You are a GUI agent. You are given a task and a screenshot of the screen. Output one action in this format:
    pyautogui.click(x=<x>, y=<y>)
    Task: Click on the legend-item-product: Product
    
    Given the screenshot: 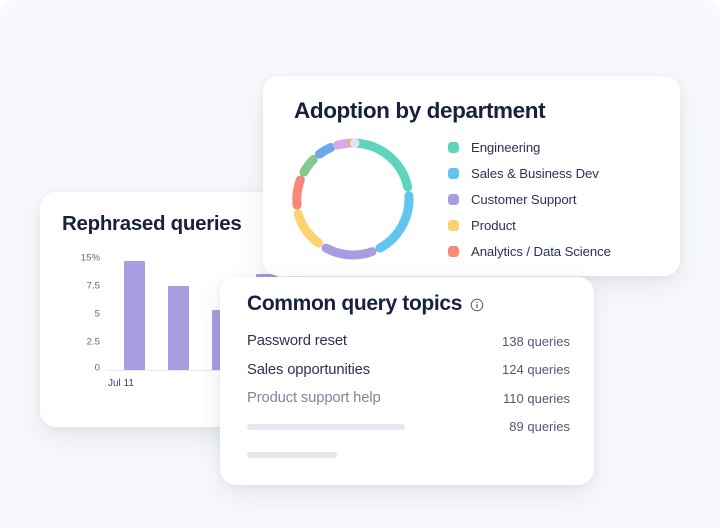 What is the action you would take?
    pyautogui.click(x=555, y=225)
    